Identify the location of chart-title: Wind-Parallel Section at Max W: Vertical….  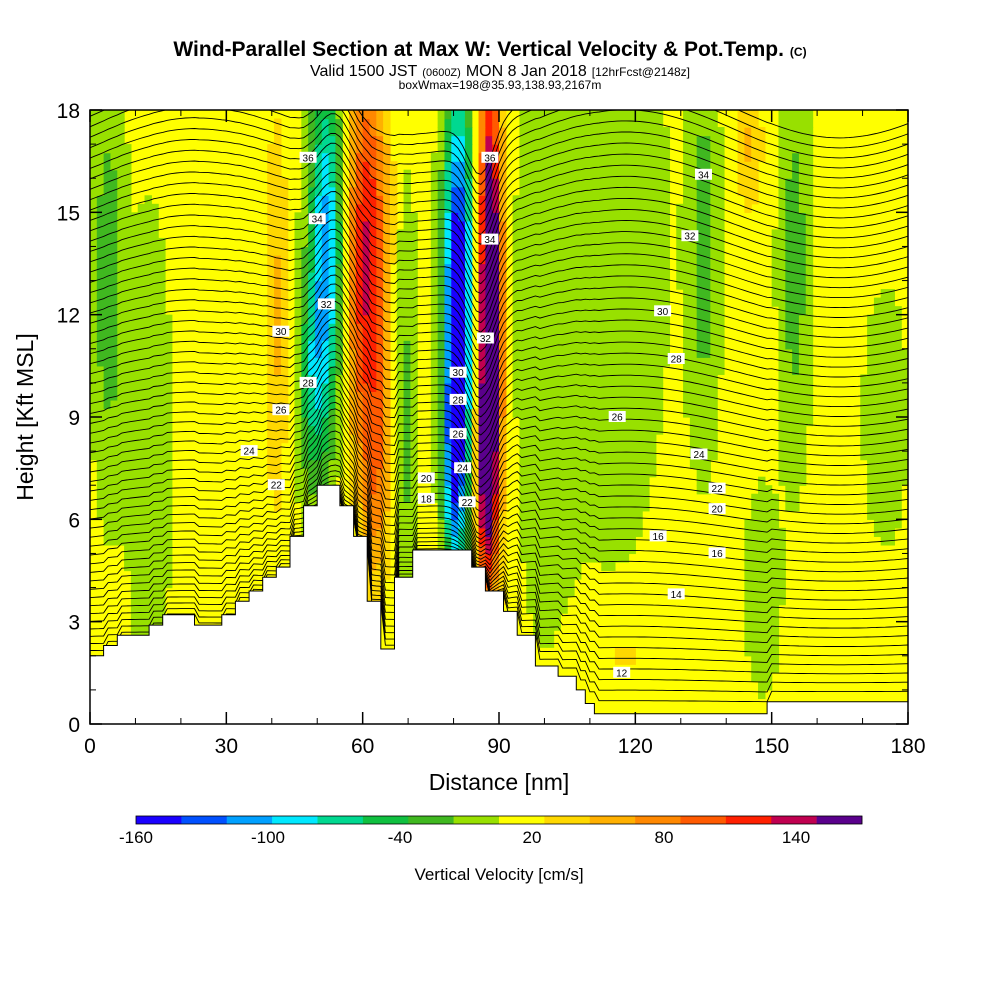
(489, 49).